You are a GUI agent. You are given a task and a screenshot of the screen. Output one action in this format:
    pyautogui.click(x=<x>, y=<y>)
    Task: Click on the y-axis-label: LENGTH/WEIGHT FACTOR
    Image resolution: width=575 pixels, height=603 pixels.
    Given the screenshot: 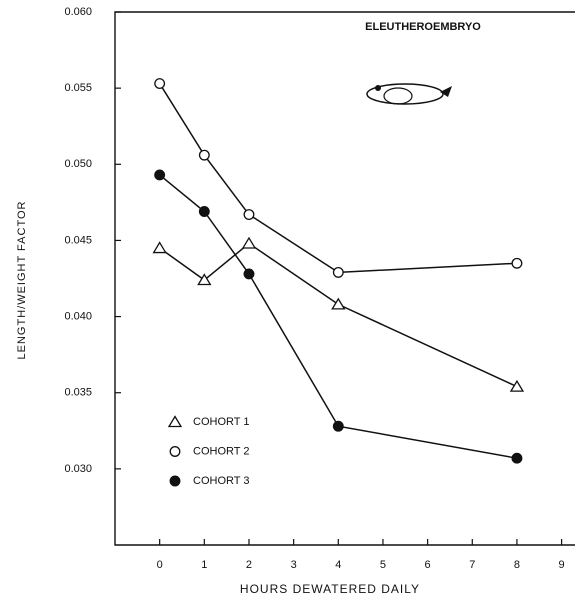 What is the action you would take?
    pyautogui.click(x=22, y=280)
    